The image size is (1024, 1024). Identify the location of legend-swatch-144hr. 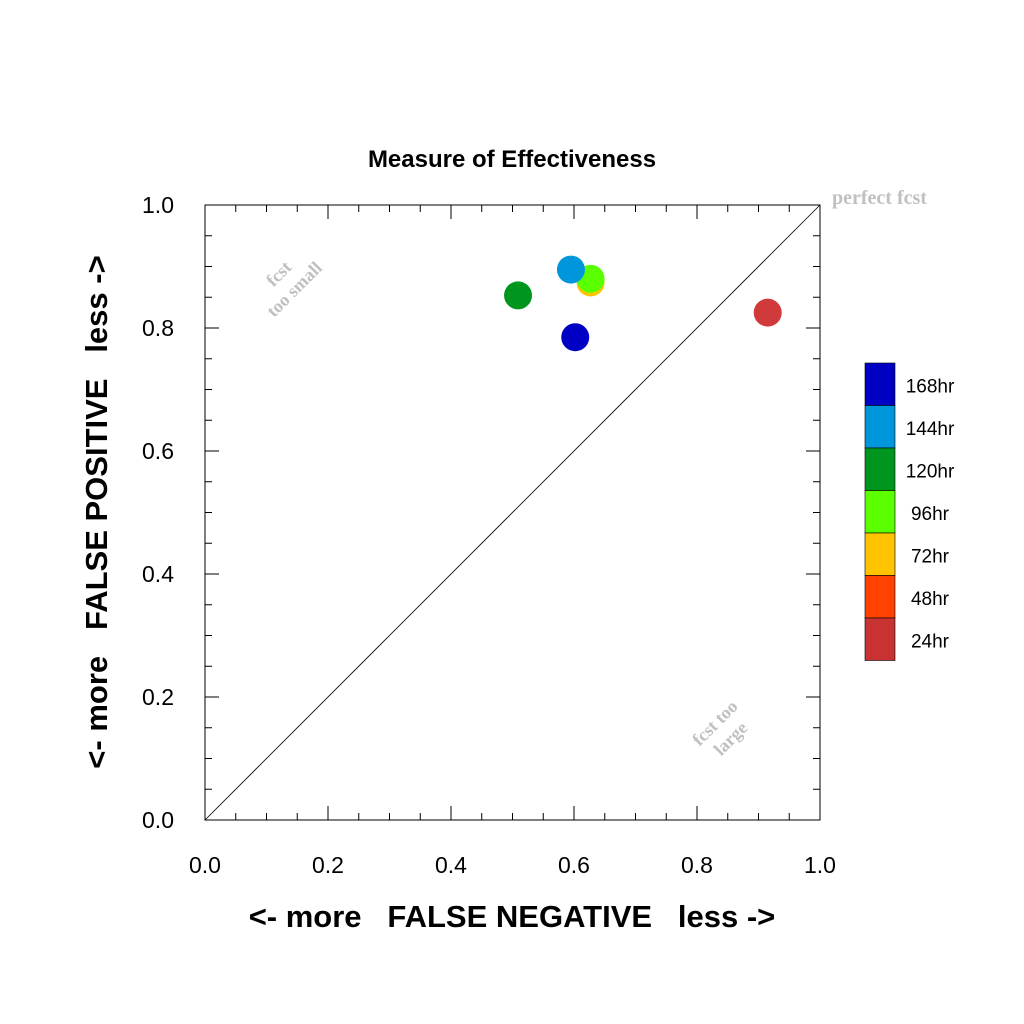
(880, 427).